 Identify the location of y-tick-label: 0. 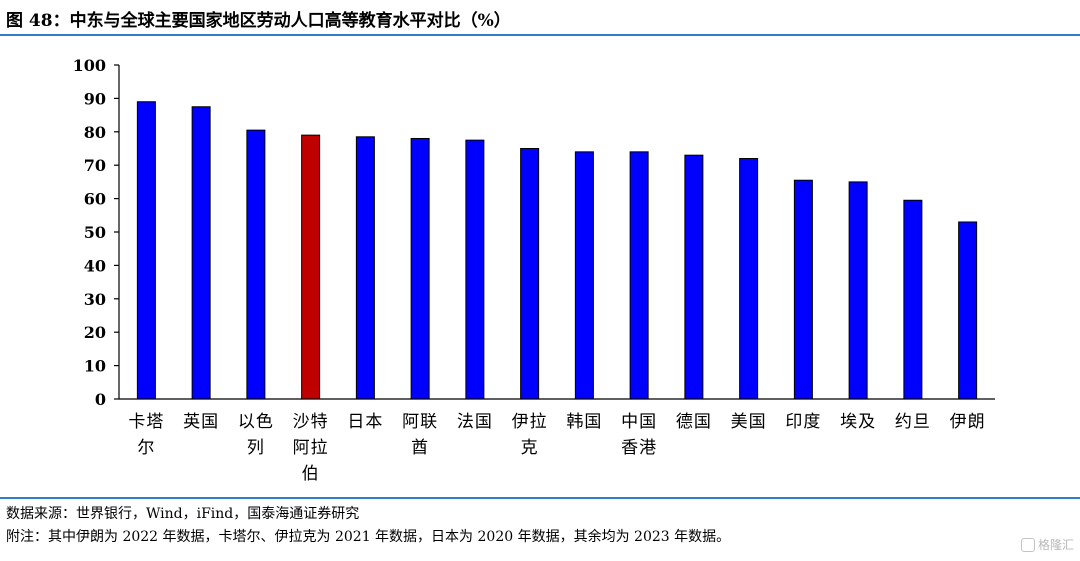
(100, 399).